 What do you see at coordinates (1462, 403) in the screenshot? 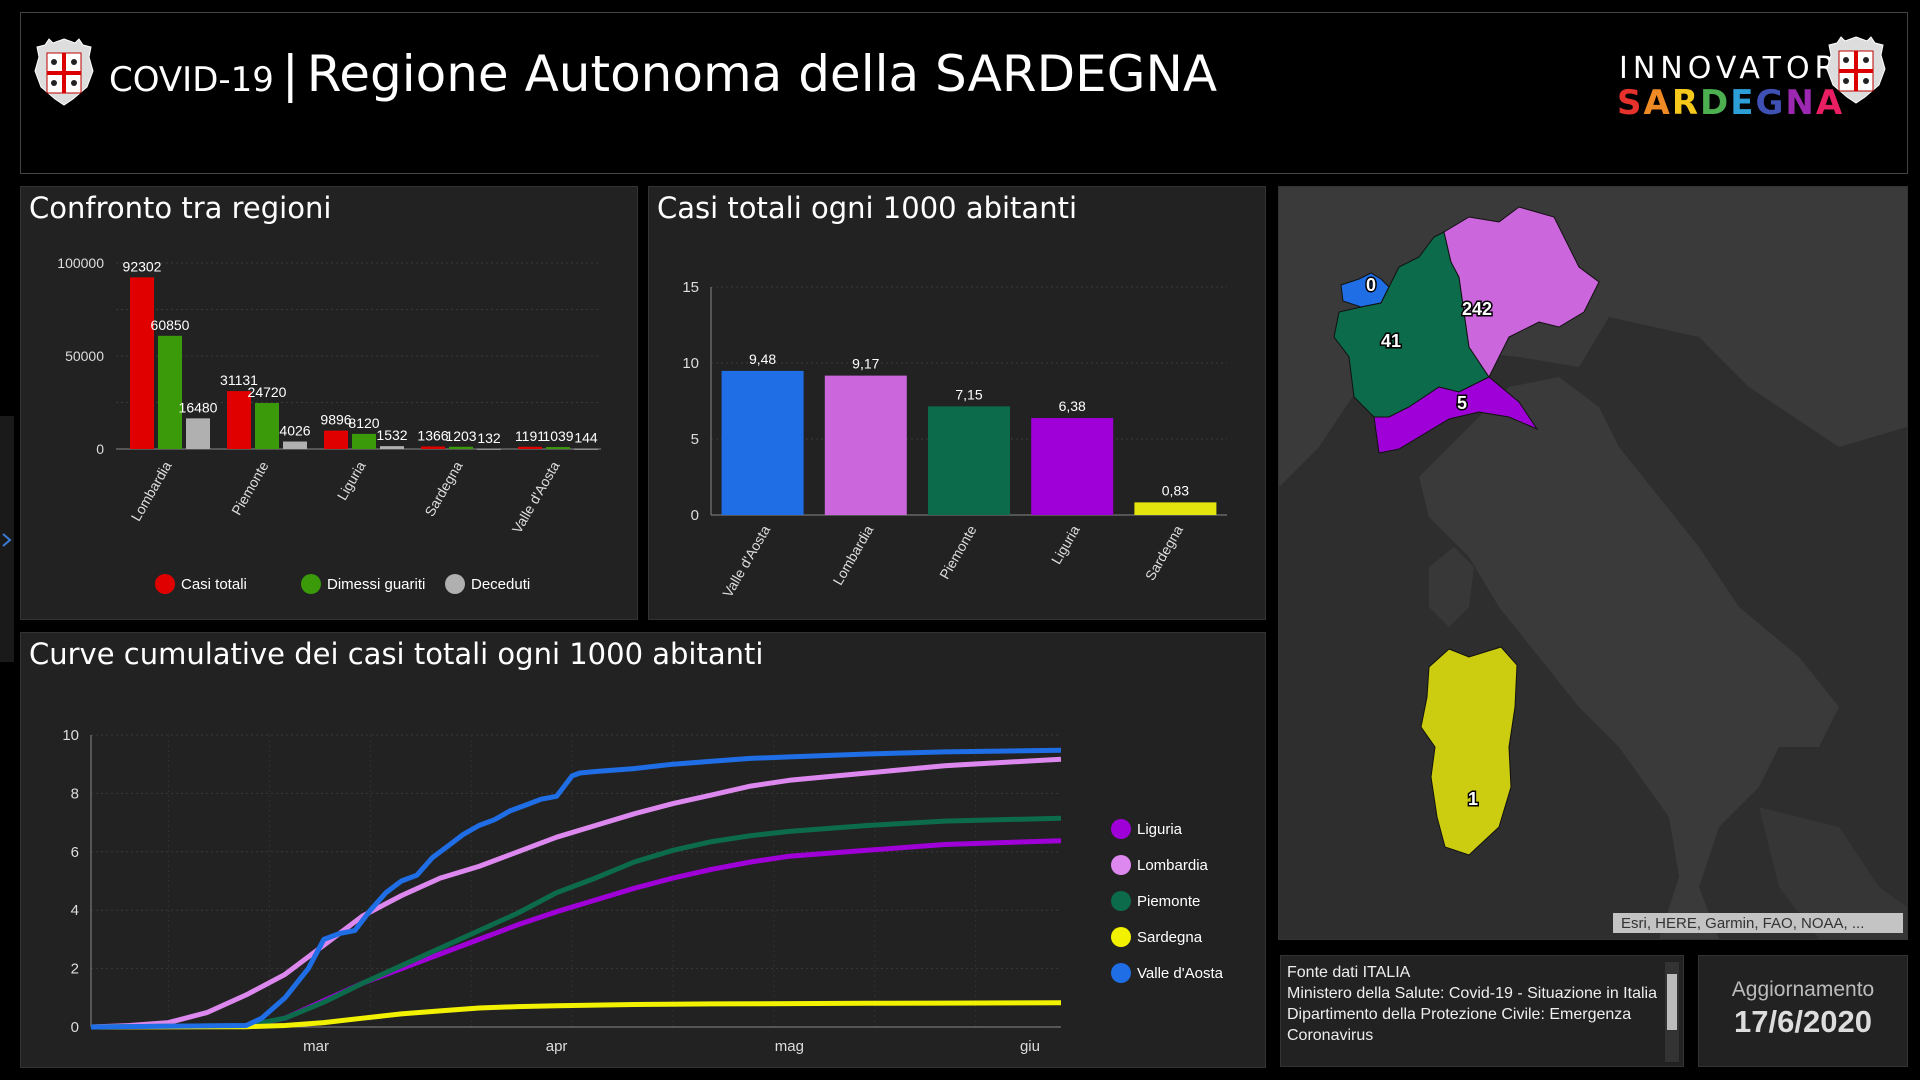
I see `map-region-label: 5` at bounding box center [1462, 403].